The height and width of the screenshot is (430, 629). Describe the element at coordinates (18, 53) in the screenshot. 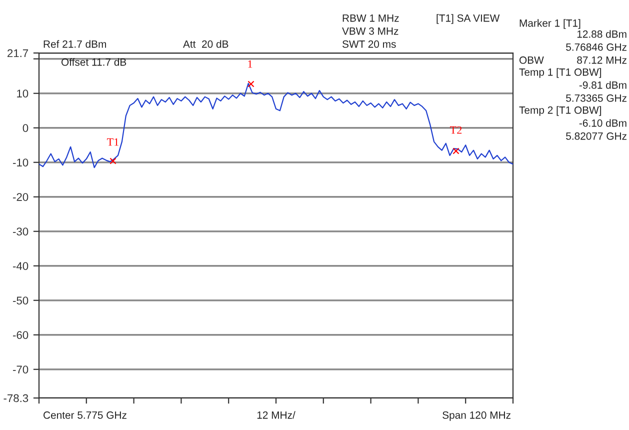

I see `y-tick-label: 21.7` at that location.